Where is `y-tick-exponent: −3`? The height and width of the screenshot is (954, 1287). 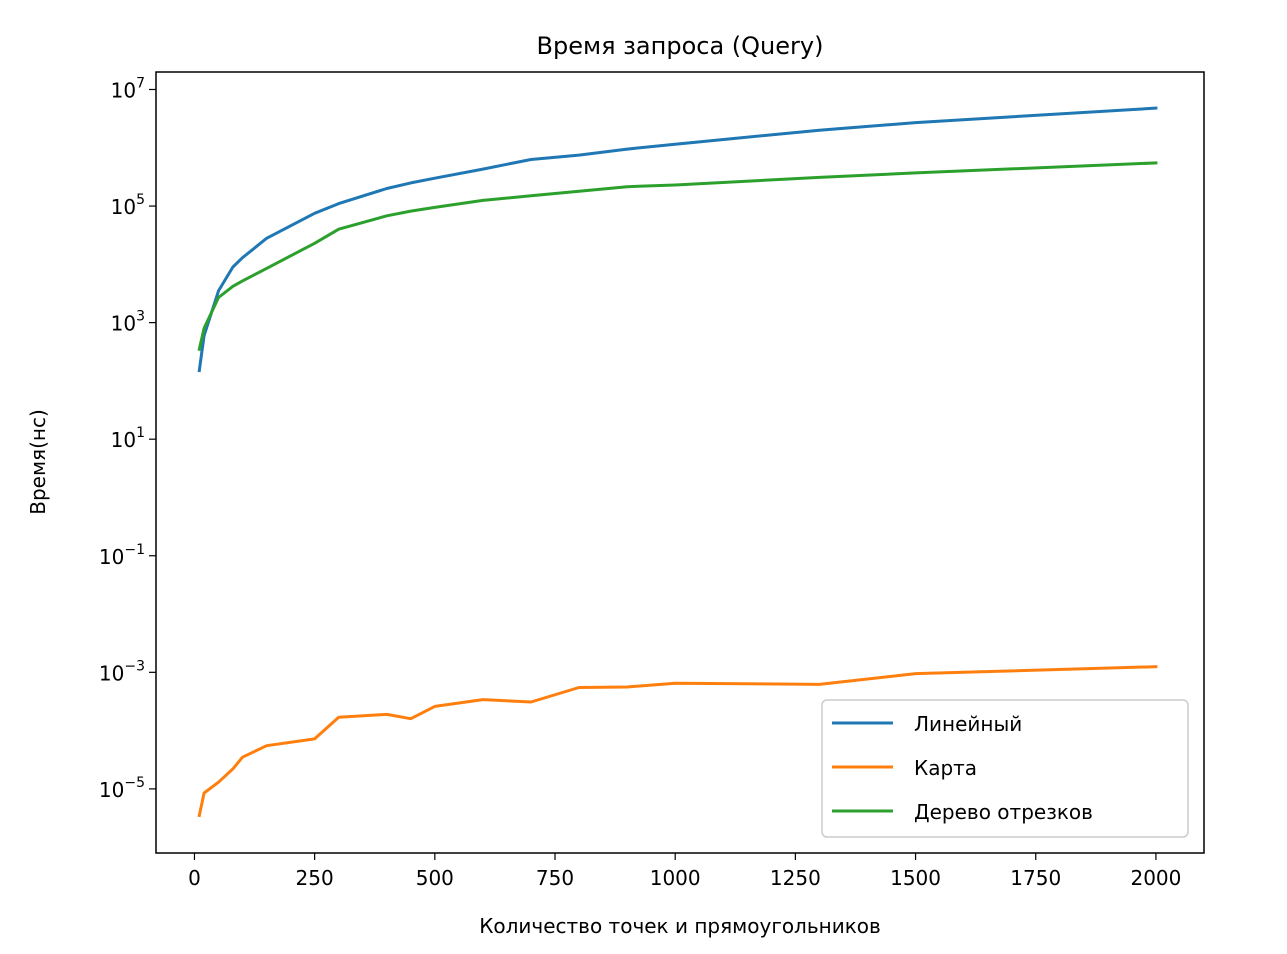
y-tick-exponent: −3 is located at coordinates (134, 666).